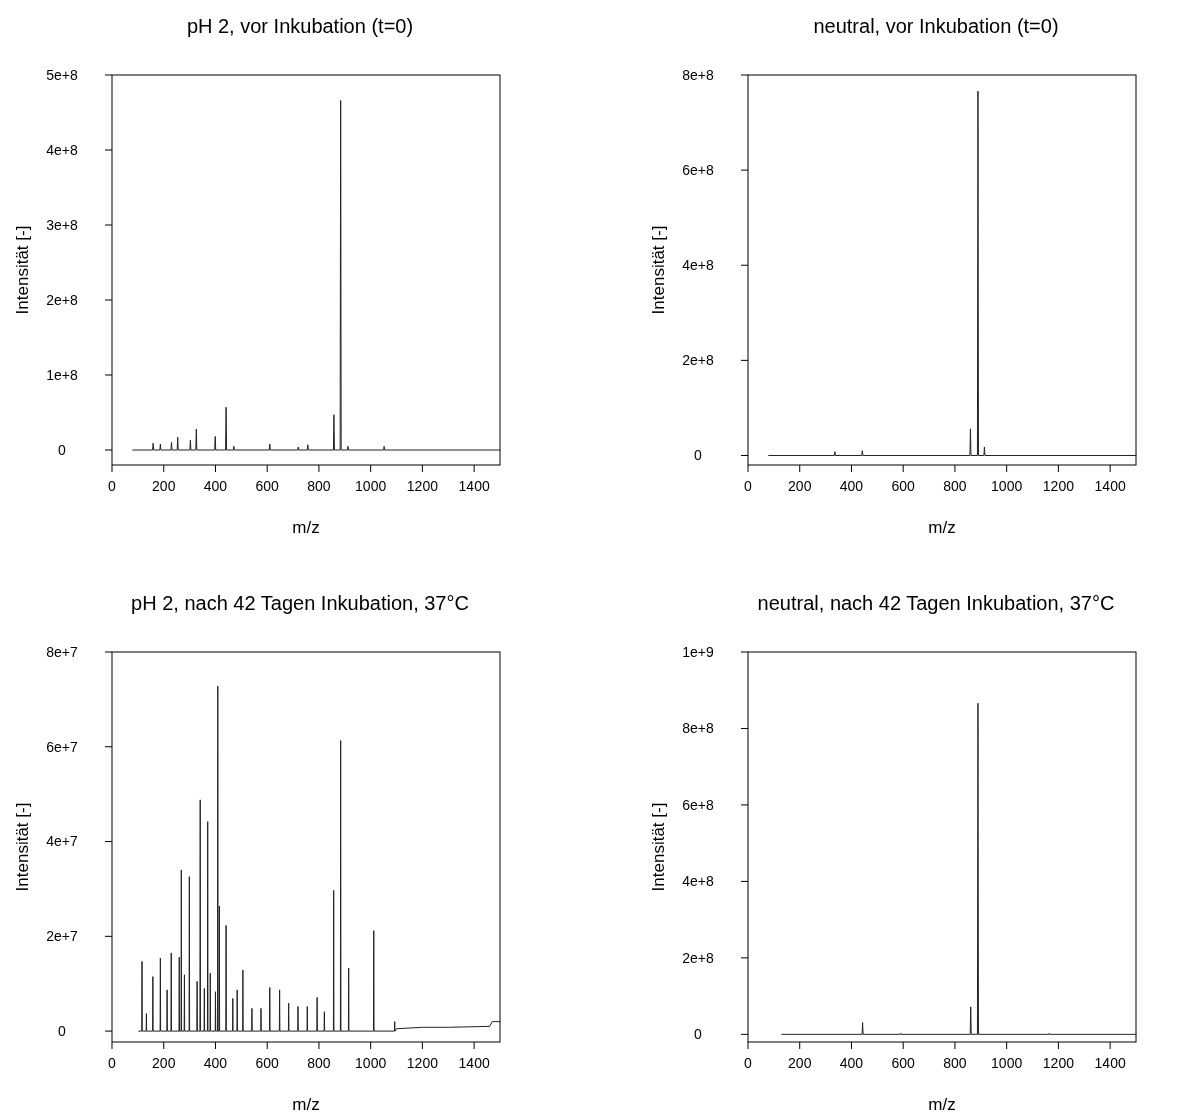 The width and height of the screenshot is (1186, 1115). I want to click on y-tick-label: 5e+8, so click(62, 74).